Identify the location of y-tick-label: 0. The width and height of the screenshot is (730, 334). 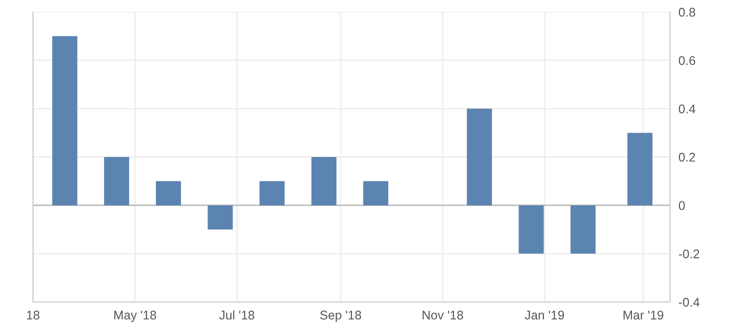
(681, 205).